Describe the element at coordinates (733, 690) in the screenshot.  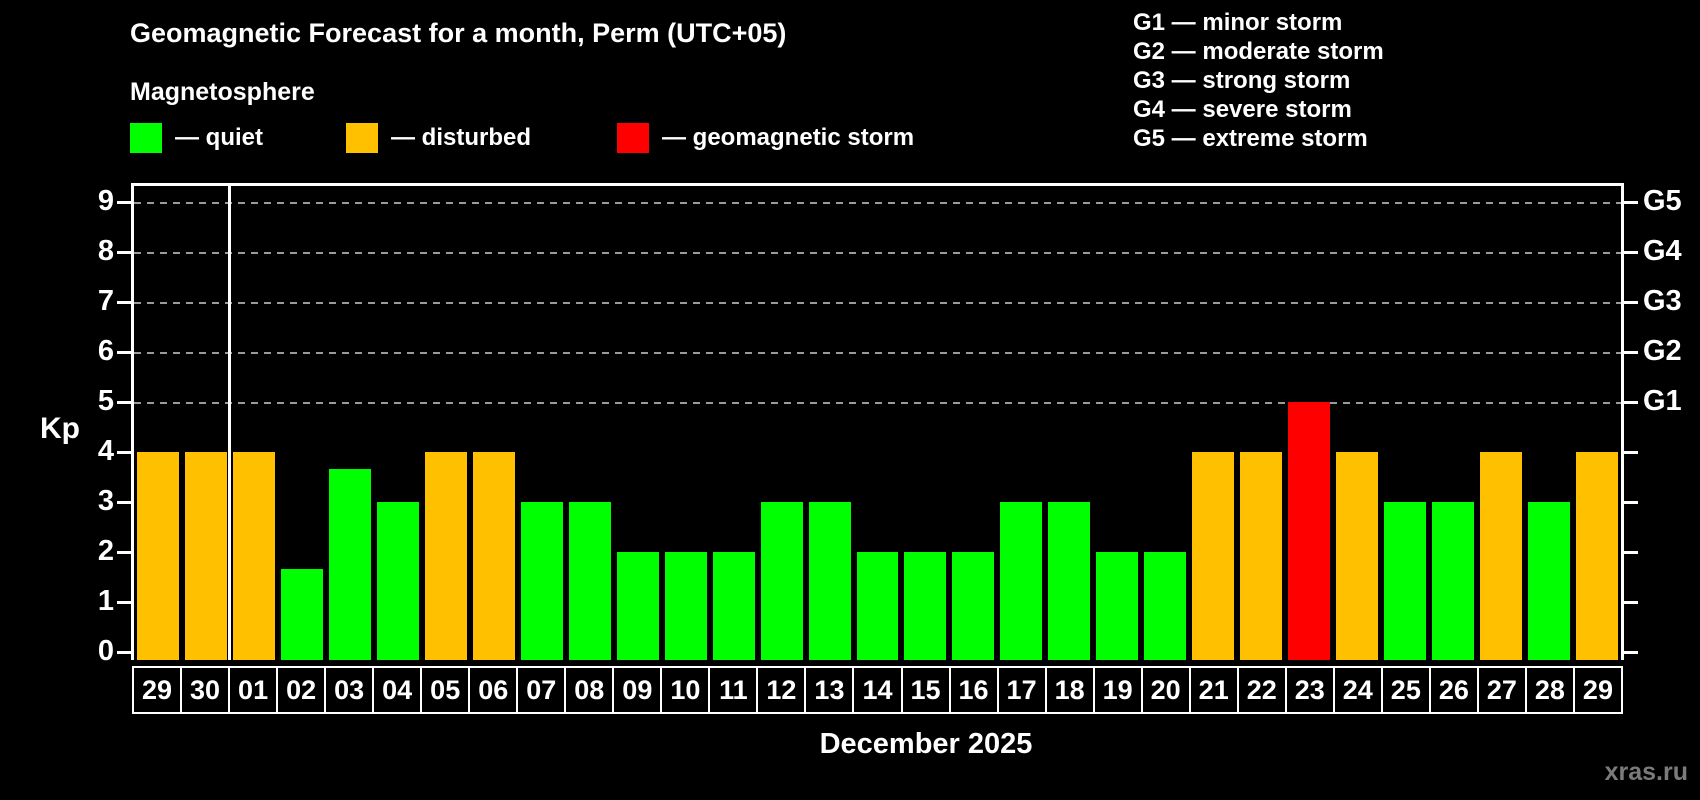
I see `day-label-11: 11` at that location.